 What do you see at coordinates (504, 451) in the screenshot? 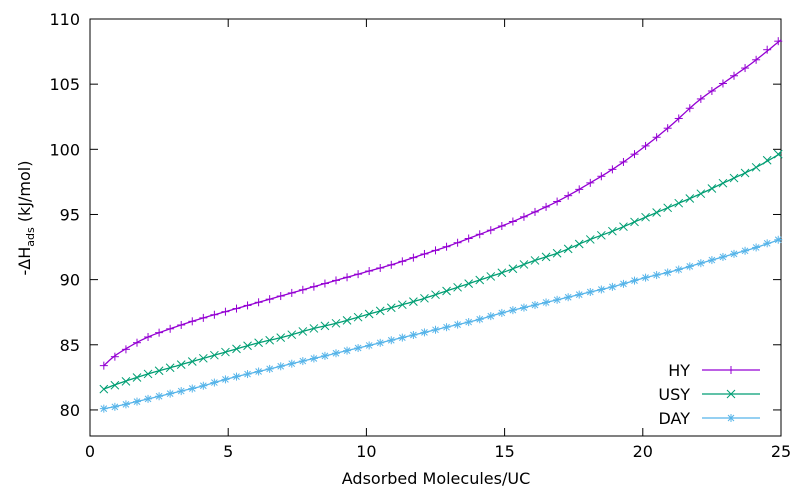
I see `x-tick-label: 15` at bounding box center [504, 451].